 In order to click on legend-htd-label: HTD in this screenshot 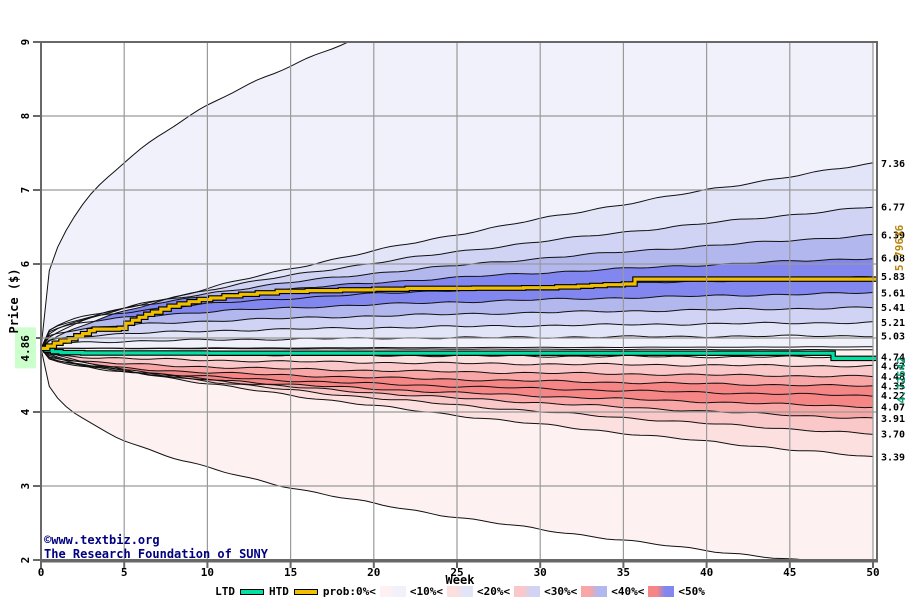, I will do `click(279, 591)`.